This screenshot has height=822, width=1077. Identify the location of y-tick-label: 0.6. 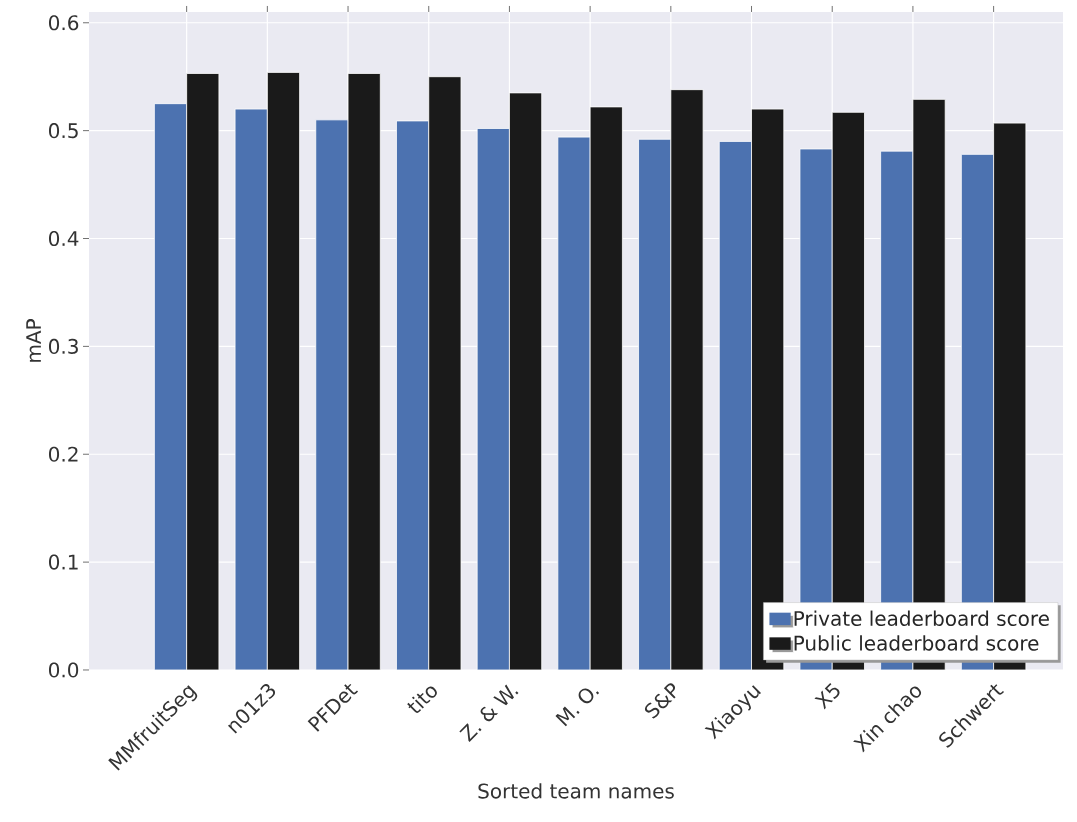
(64, 23).